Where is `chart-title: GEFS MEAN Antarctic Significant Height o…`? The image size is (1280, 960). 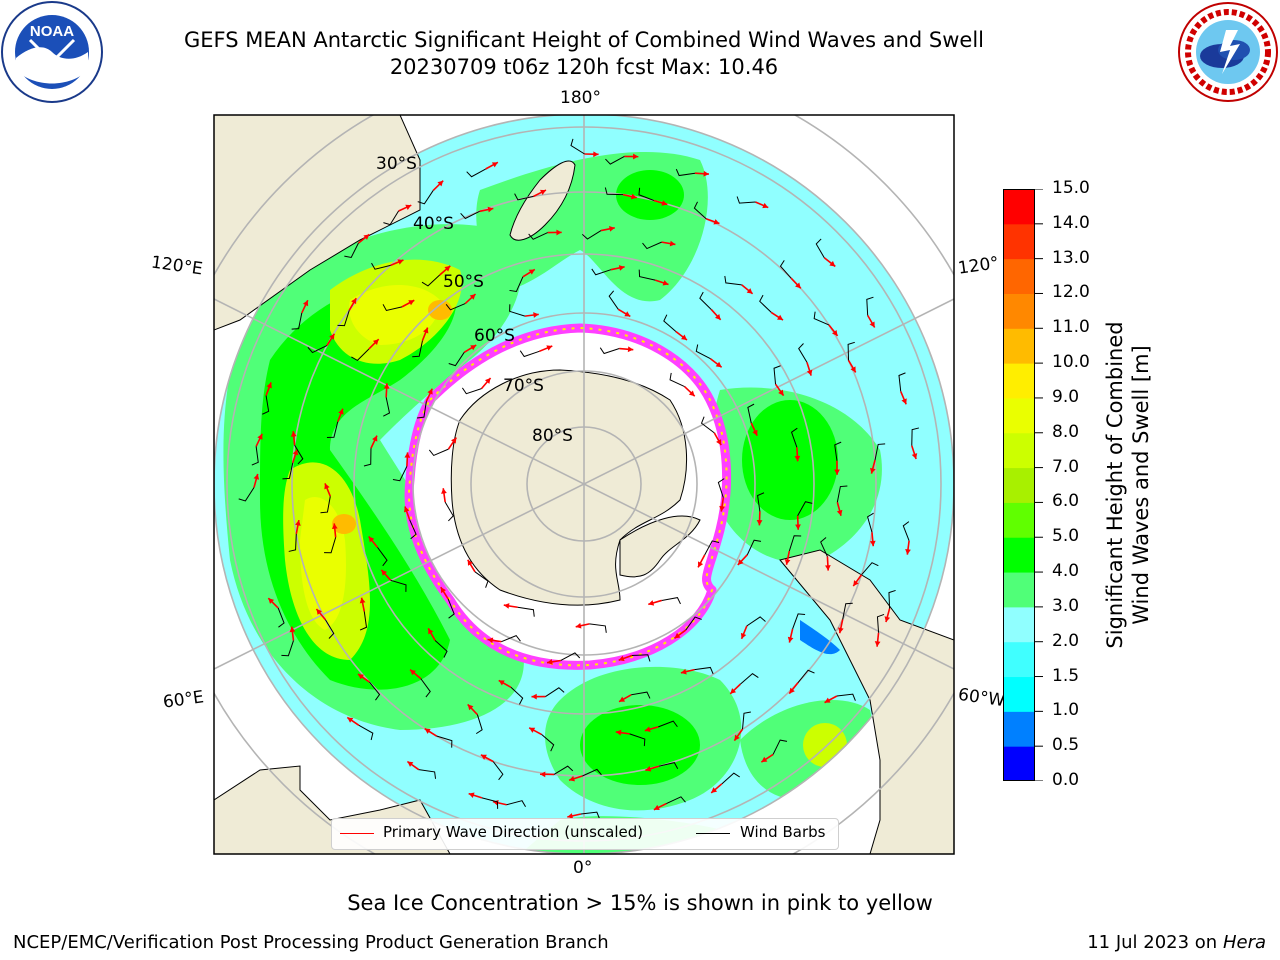 chart-title: GEFS MEAN Antarctic Significant Height o… is located at coordinates (584, 40).